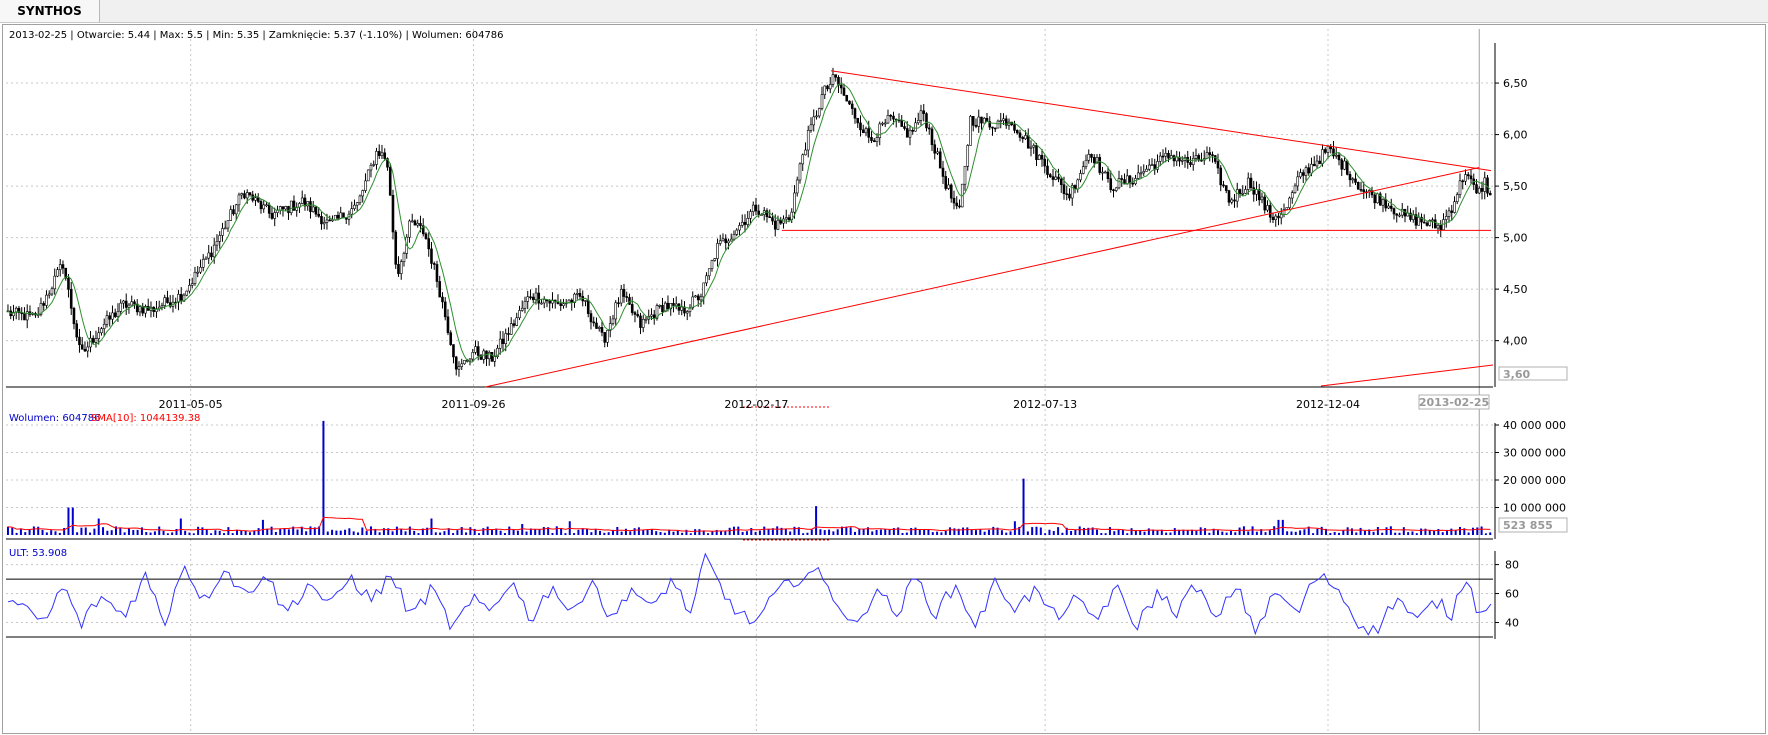 Image resolution: width=1768 pixels, height=735 pixels. I want to click on x-current-label: 2013-02-25, so click(1454, 402).